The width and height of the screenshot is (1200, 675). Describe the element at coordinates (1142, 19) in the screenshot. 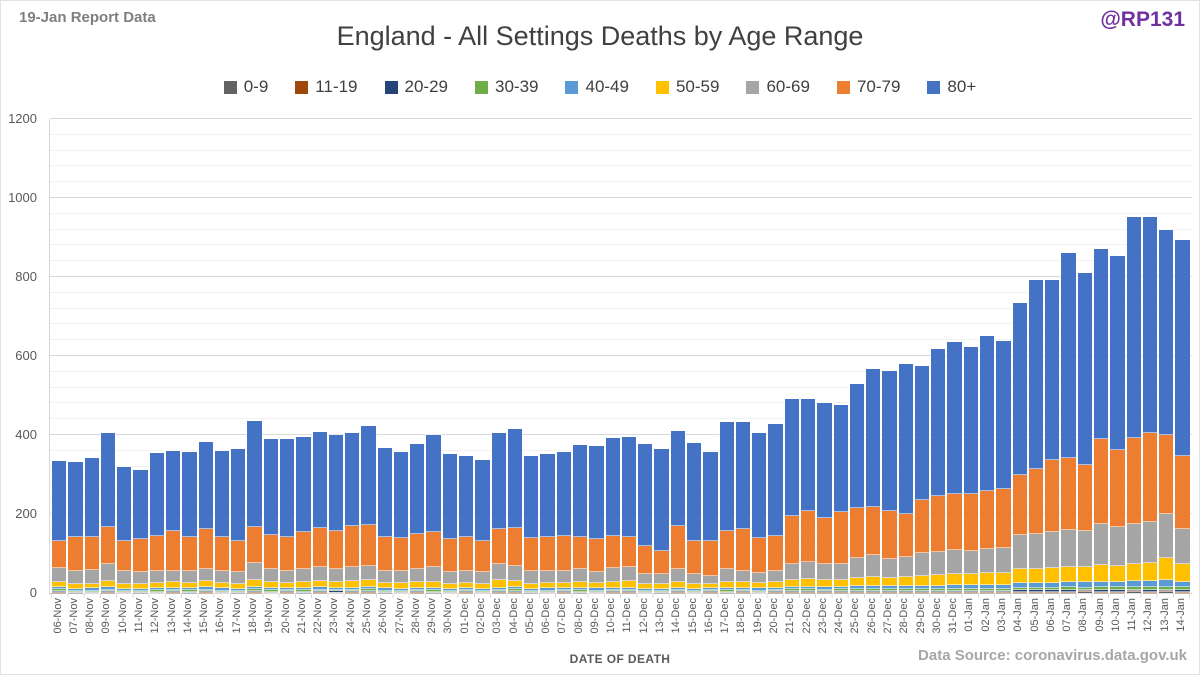

I see `author-handle: @RP131` at that location.